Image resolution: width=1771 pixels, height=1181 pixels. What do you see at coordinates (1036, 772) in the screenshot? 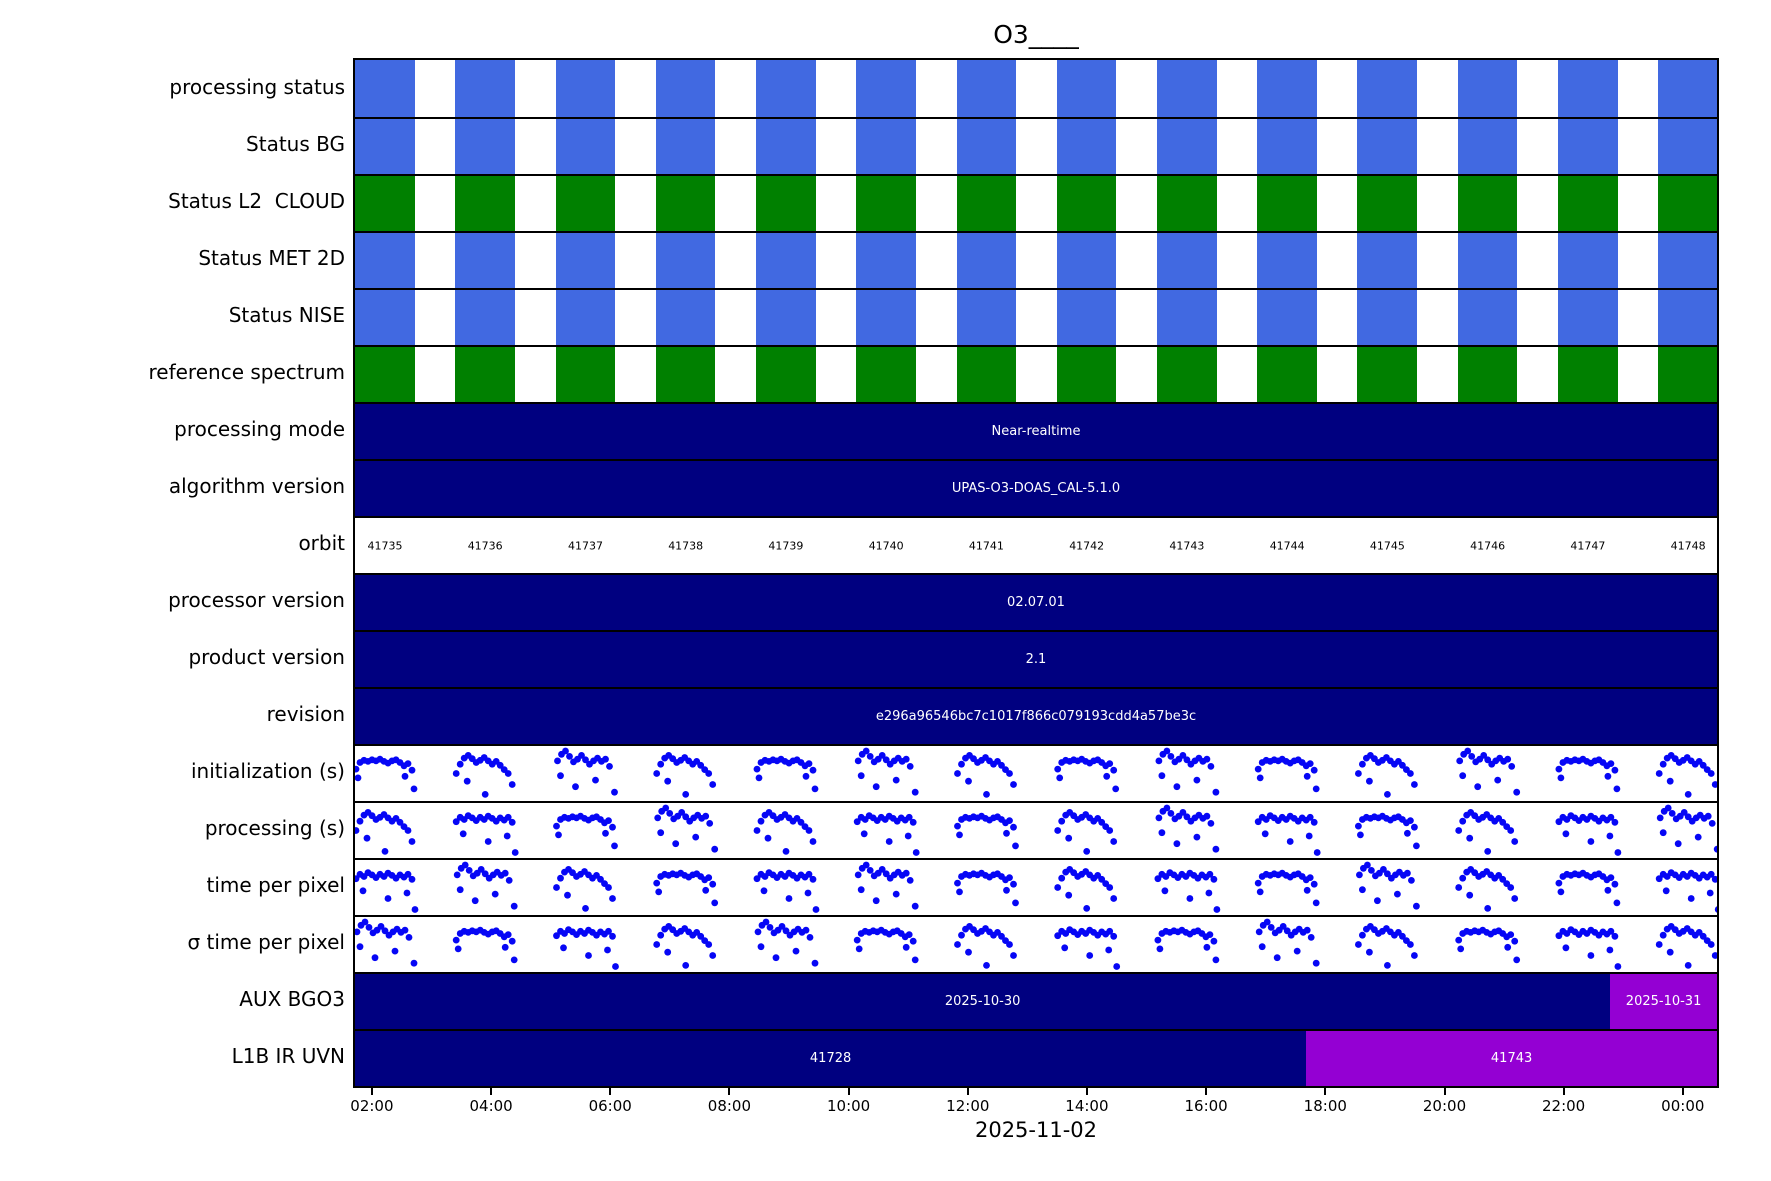
I see `row-initialization` at bounding box center [1036, 772].